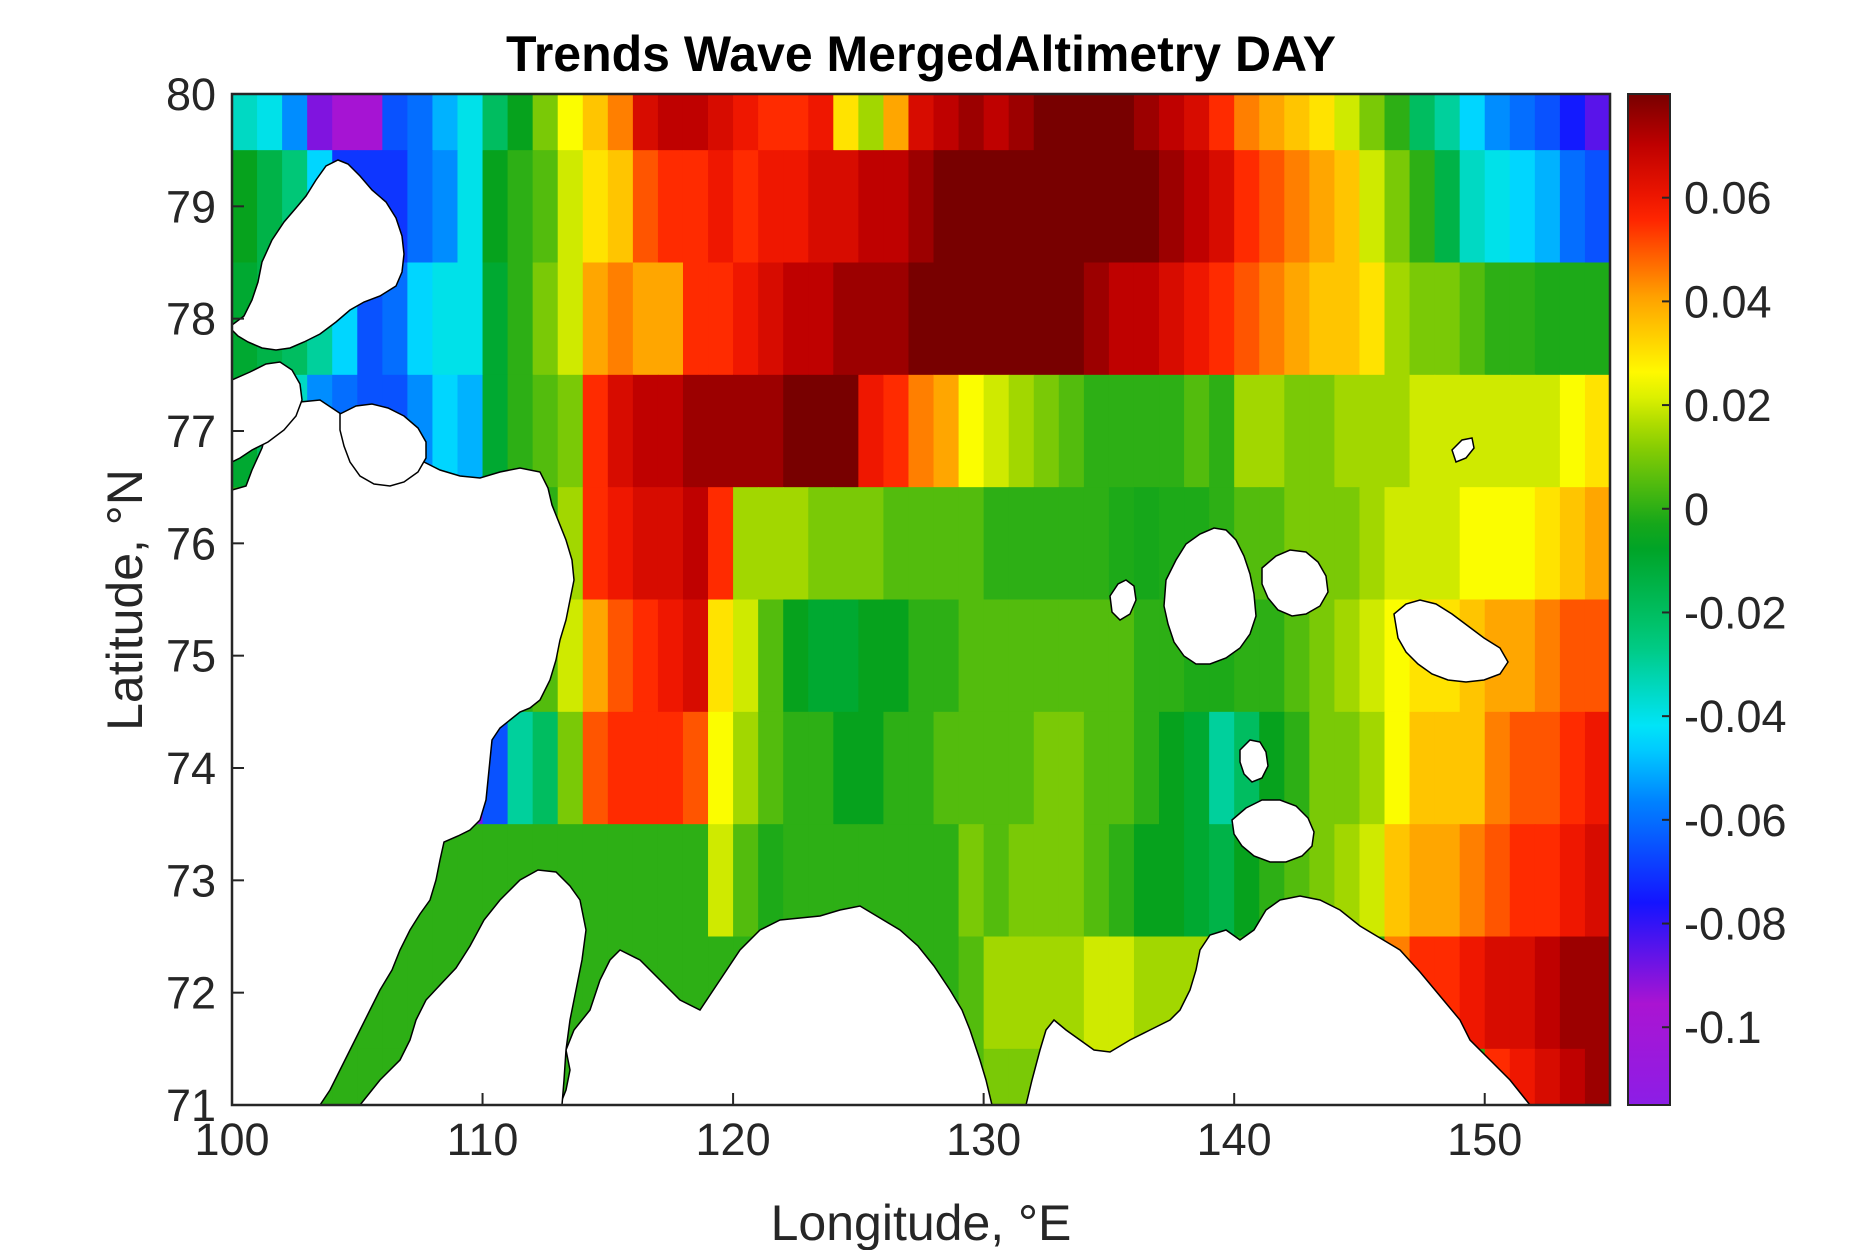 This screenshot has height=1250, width=1875. I want to click on x-tick-label: 140, so click(1234, 1139).